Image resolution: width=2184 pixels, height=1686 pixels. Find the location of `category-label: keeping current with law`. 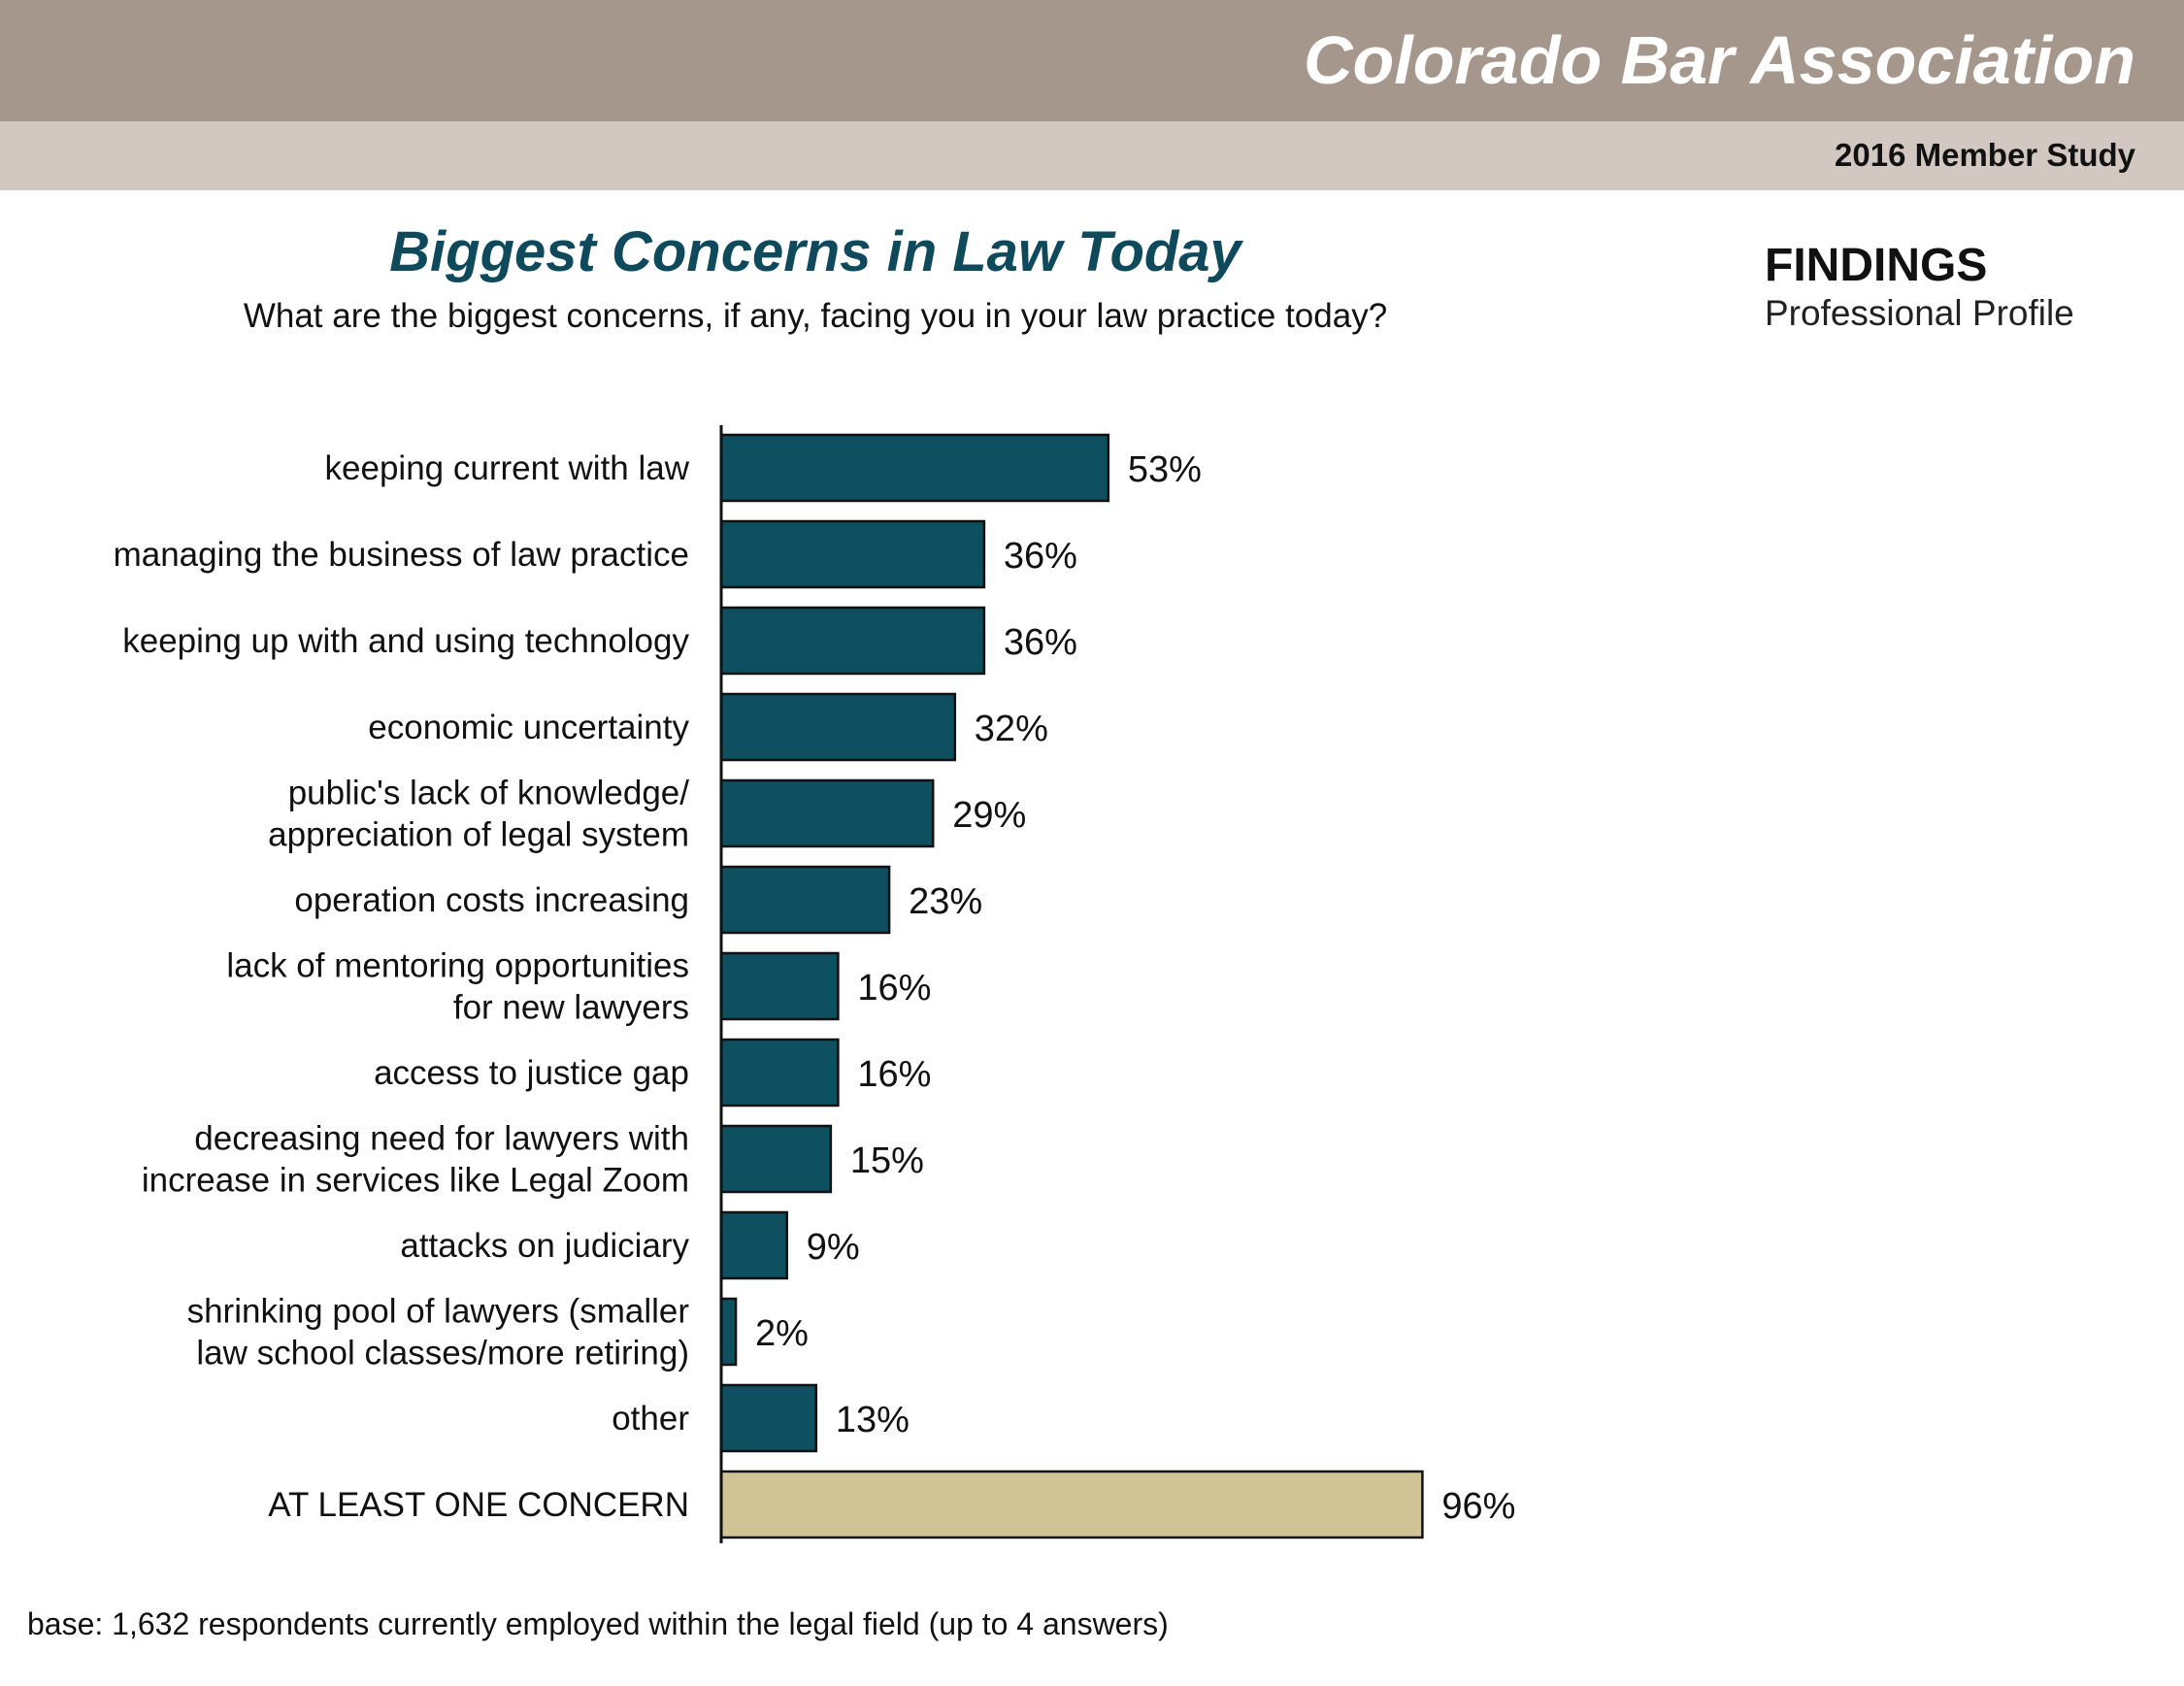

category-label: keeping current with law is located at coordinates (507, 468).